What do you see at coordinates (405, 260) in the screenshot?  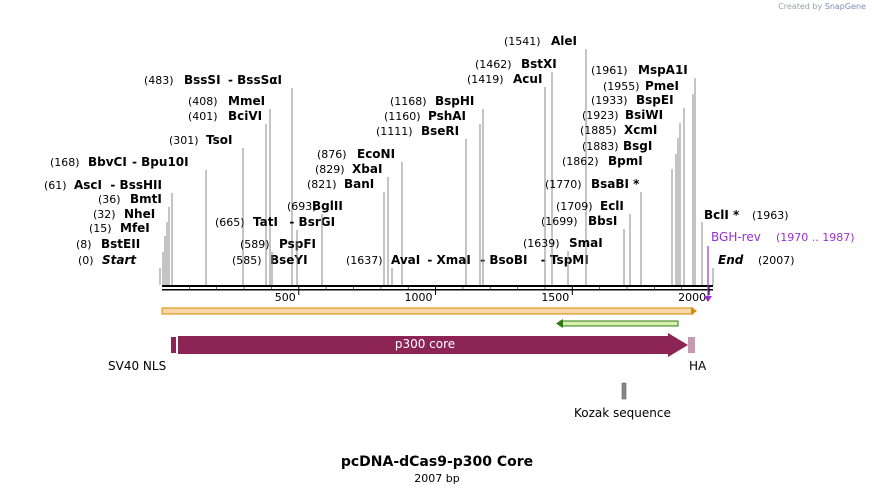 I see `site-name: AvaI` at bounding box center [405, 260].